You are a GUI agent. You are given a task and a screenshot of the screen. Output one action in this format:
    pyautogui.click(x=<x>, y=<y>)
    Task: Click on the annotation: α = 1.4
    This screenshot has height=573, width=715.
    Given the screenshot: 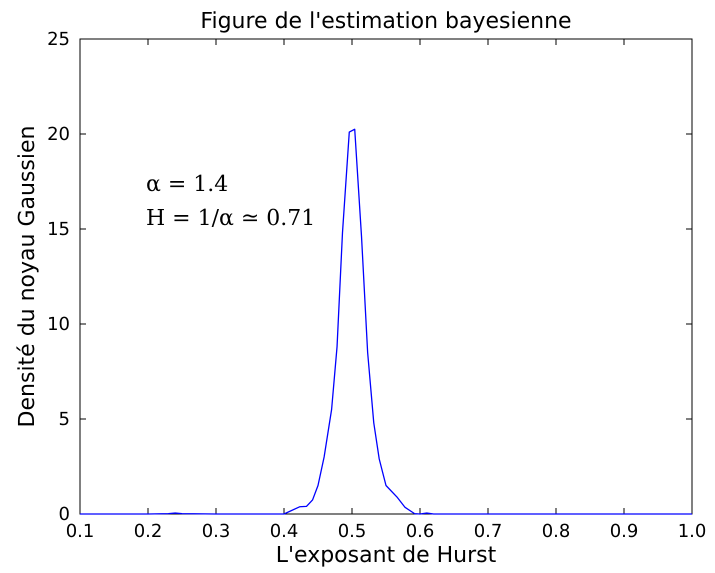 What is the action you would take?
    pyautogui.click(x=187, y=184)
    